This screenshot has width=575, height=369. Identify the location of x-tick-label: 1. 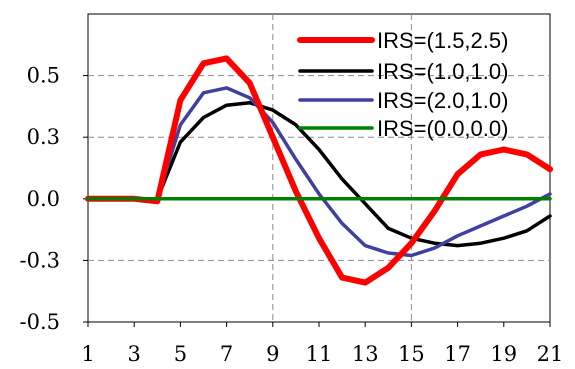
(87, 354).